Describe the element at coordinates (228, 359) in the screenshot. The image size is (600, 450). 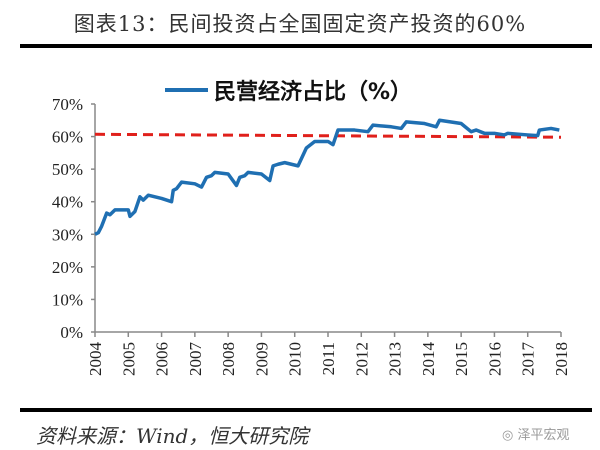
I see `x-tick-label: 2008` at that location.